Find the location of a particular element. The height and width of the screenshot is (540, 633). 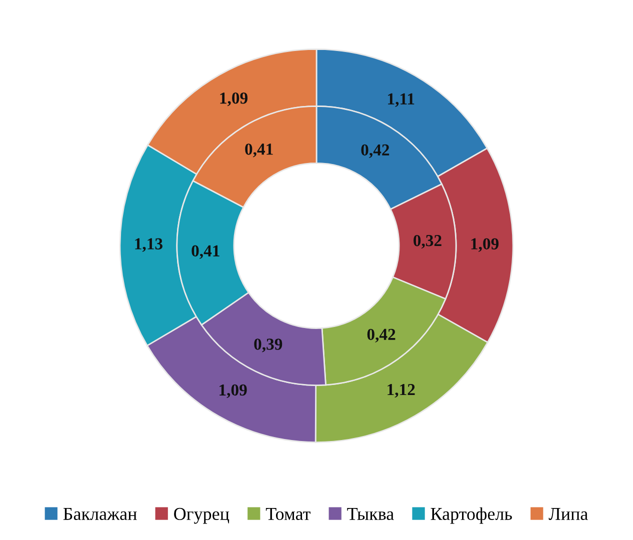

legend-label: Липа is located at coordinates (568, 514).